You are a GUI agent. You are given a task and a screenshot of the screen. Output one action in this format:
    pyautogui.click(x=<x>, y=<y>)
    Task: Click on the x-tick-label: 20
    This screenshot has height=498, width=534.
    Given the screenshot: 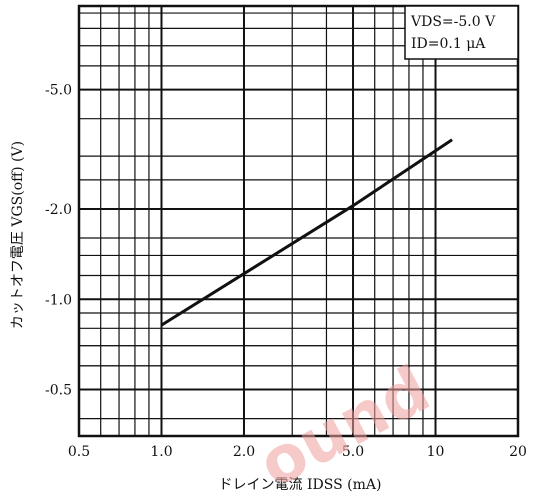 What is the action you would take?
    pyautogui.click(x=518, y=452)
    